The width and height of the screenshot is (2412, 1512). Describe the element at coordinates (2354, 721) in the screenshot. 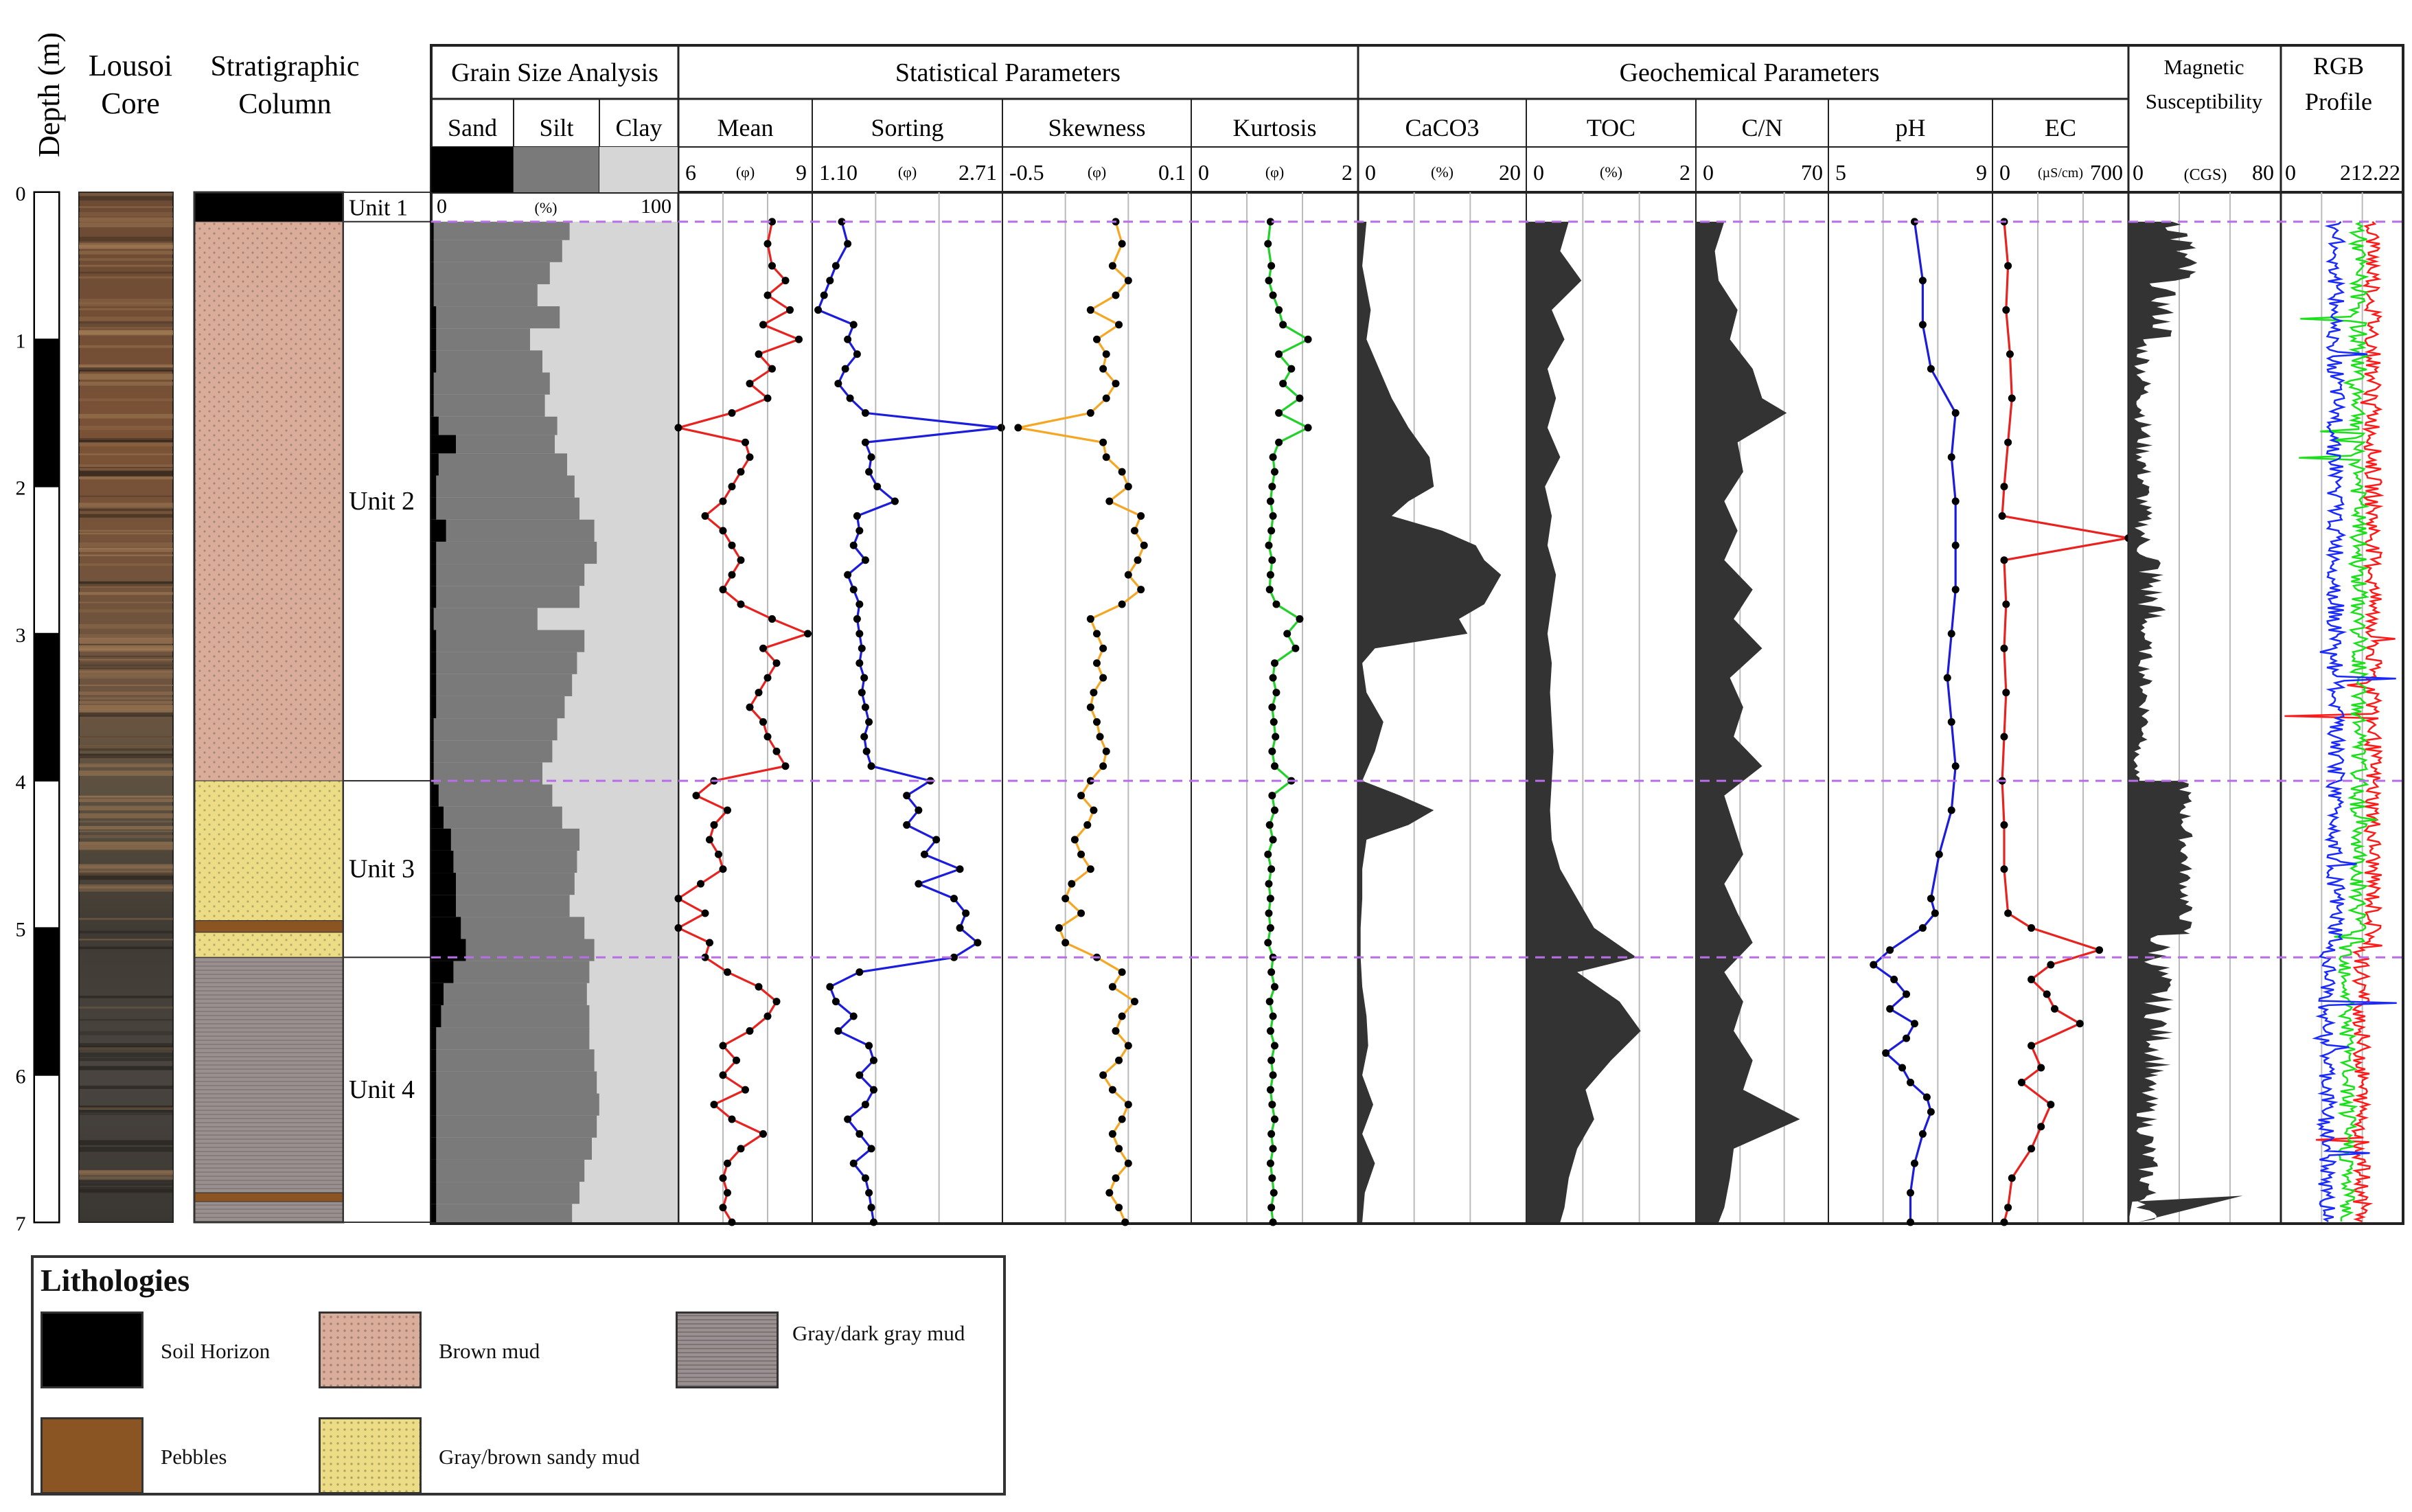

I see `rgb-line-blue` at that location.